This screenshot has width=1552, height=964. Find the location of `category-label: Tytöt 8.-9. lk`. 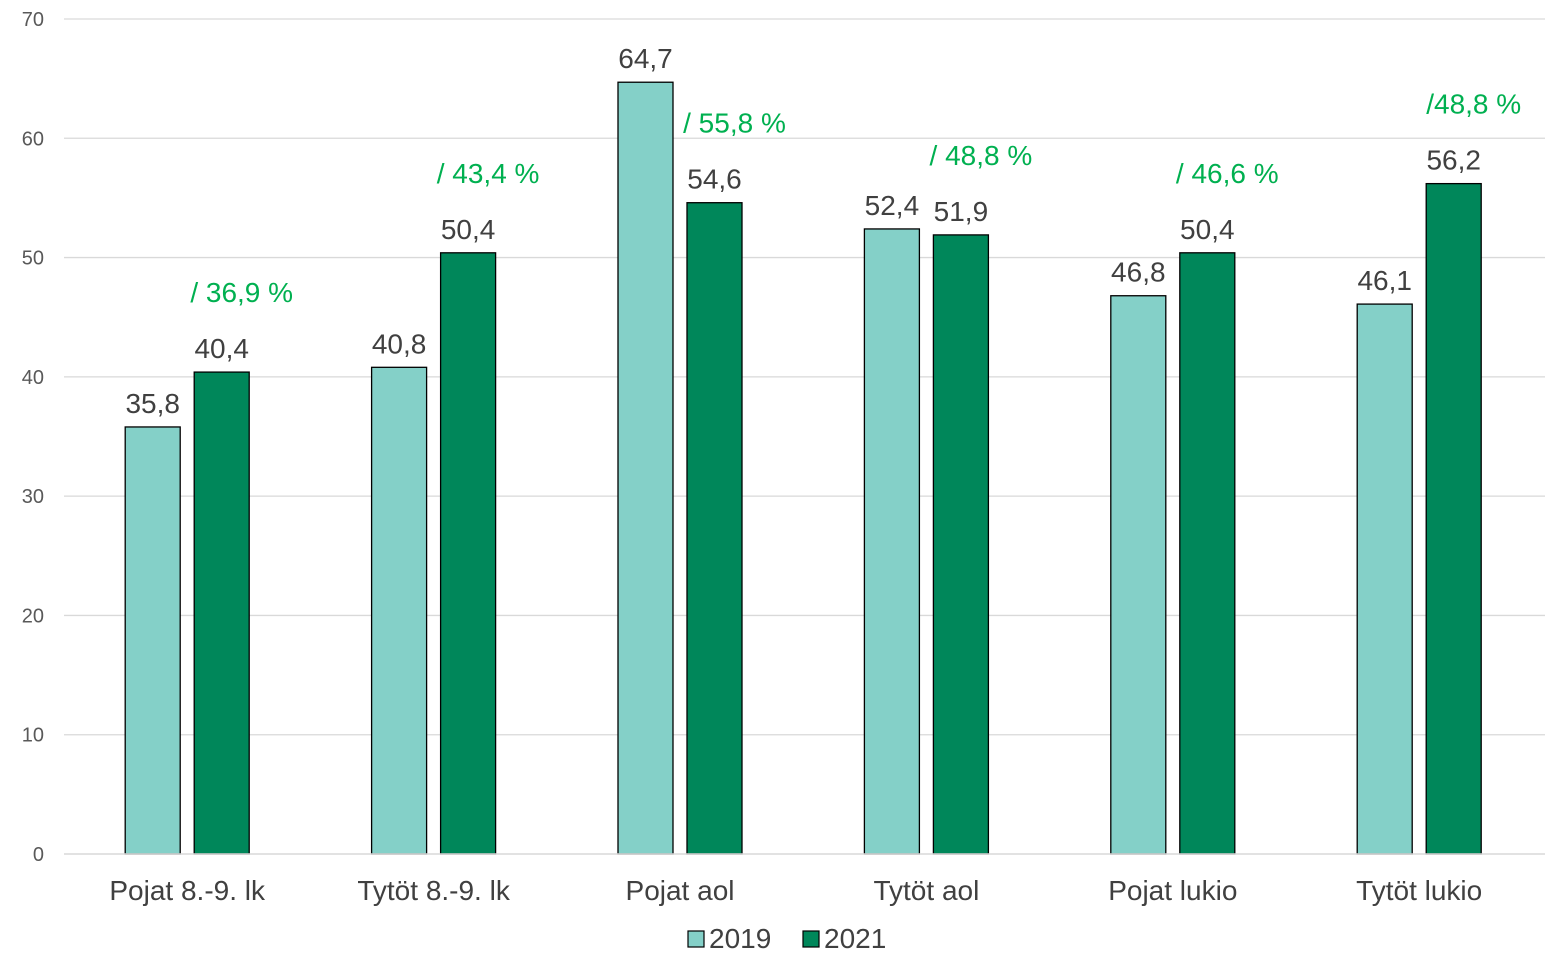

category-label: Tytöt 8.-9. lk is located at coordinates (433, 890).